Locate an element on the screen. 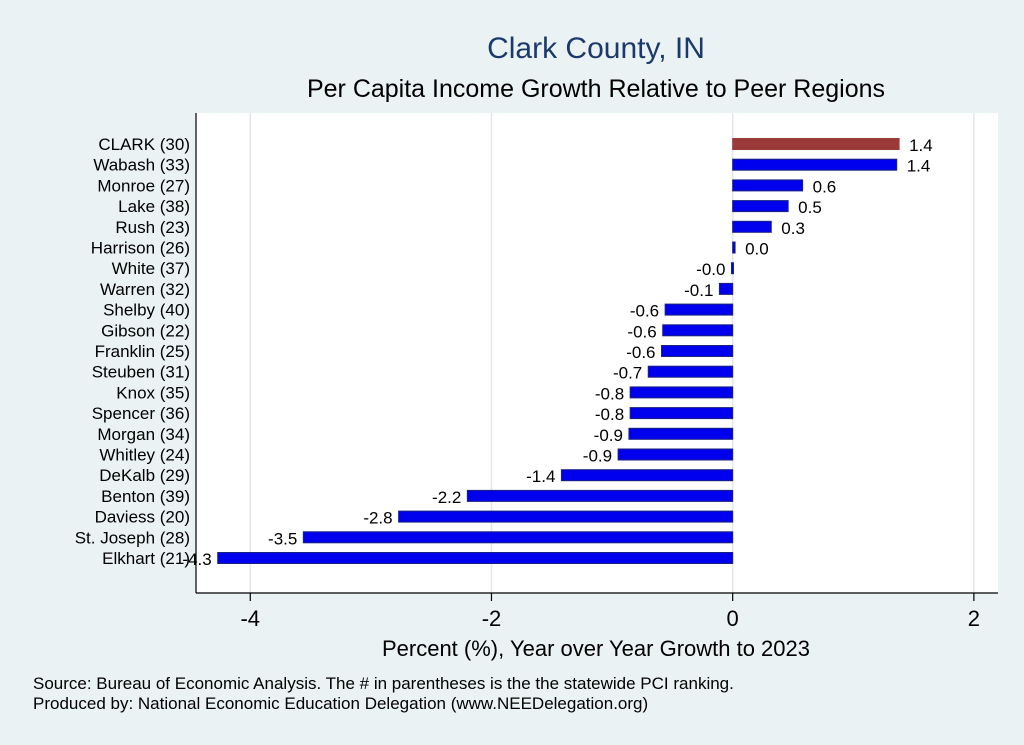 This screenshot has height=745, width=1024. category-label: St. Joseph (28) is located at coordinates (132, 537).